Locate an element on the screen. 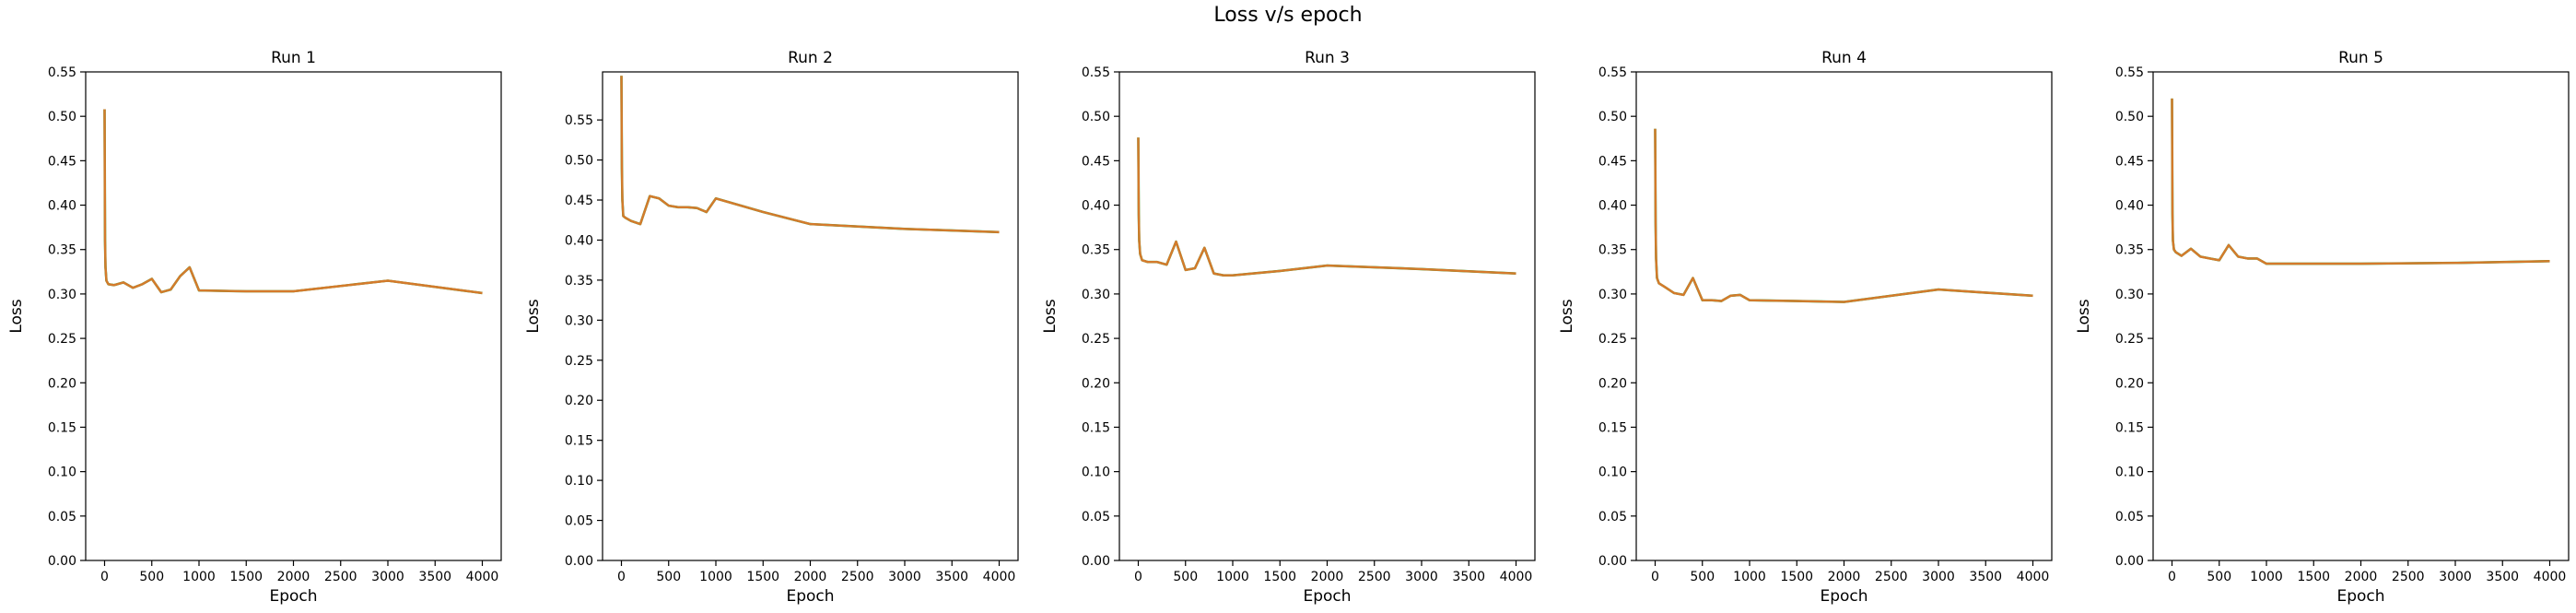 This screenshot has height=613, width=2576. panel-title: Run 1 is located at coordinates (293, 58).